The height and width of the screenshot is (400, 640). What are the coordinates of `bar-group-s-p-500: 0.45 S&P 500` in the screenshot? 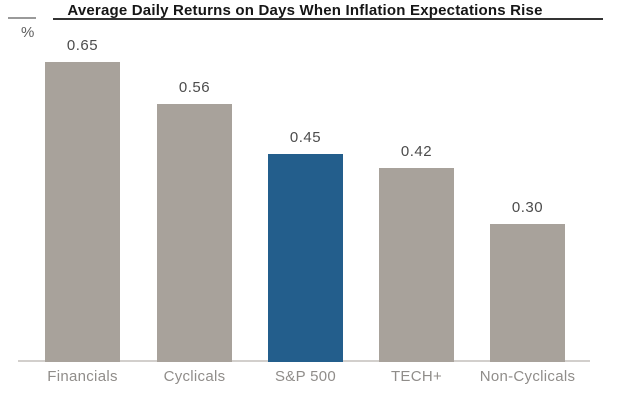 It's located at (305, 200).